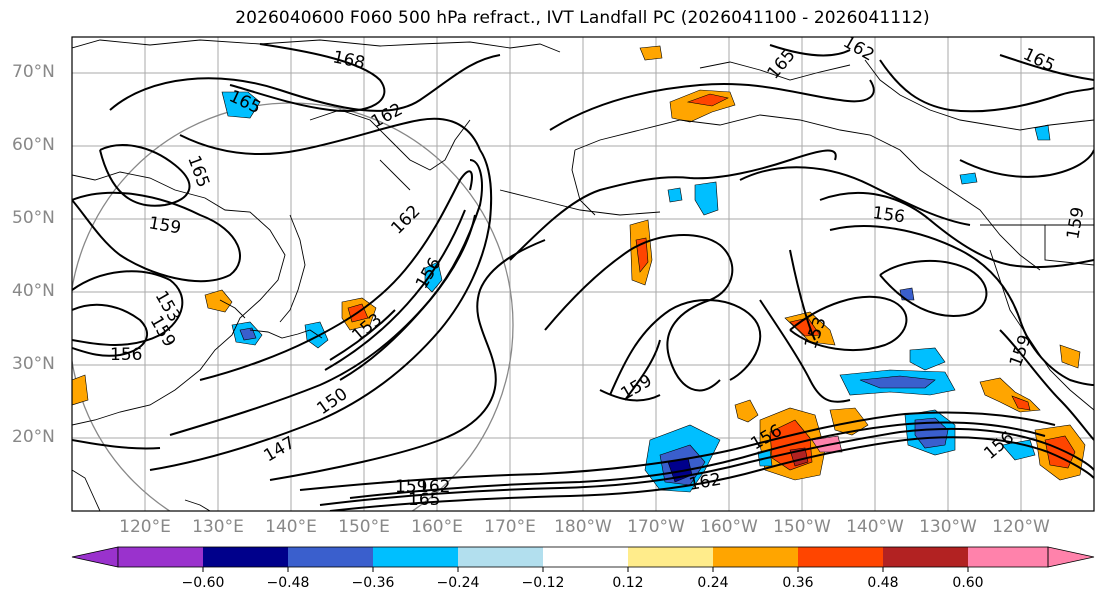  Describe the element at coordinates (33, 218) in the screenshot. I see `lat-label-50n: 50°N` at that location.